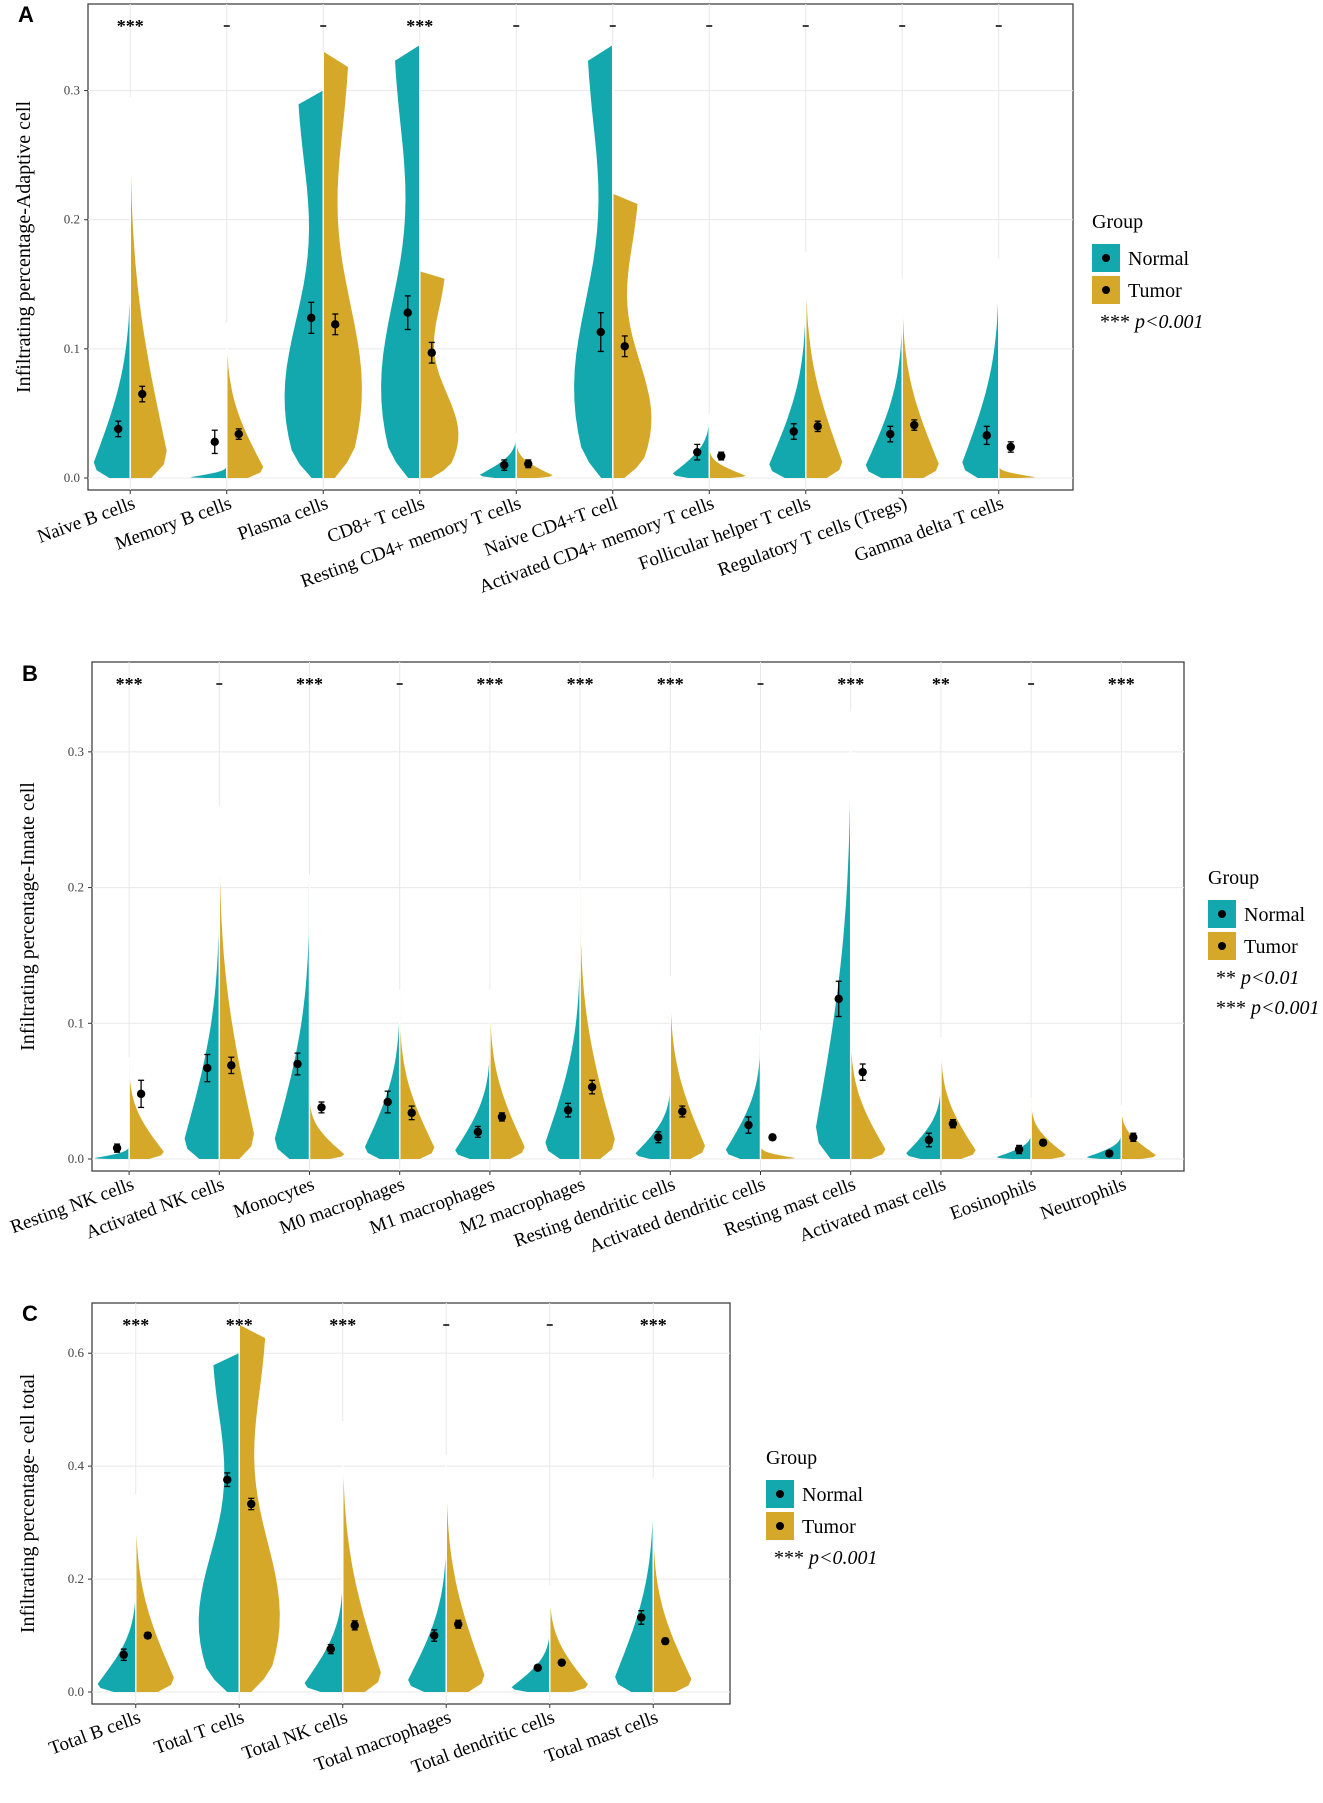 The image size is (1323, 1803). I want to click on y-axis-label: Infiltrating percentage-Innate cell, so click(28, 916).